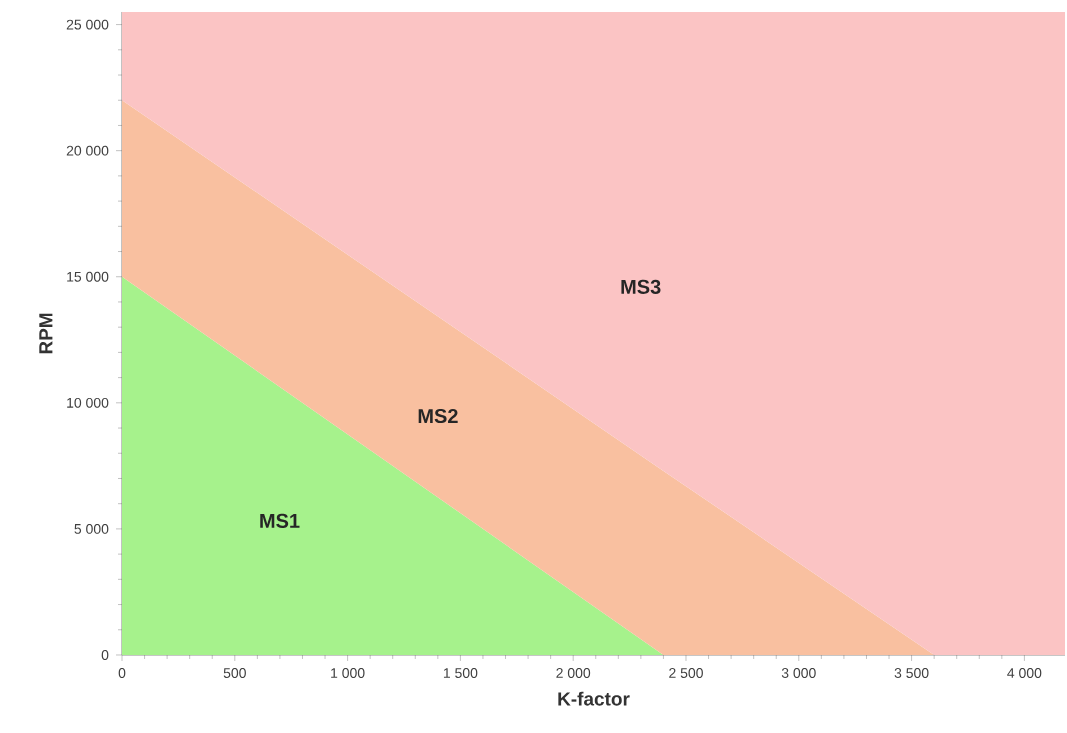 This screenshot has height=733, width=1067. What do you see at coordinates (460, 673) in the screenshot?
I see `x-tick-label: 1 500` at bounding box center [460, 673].